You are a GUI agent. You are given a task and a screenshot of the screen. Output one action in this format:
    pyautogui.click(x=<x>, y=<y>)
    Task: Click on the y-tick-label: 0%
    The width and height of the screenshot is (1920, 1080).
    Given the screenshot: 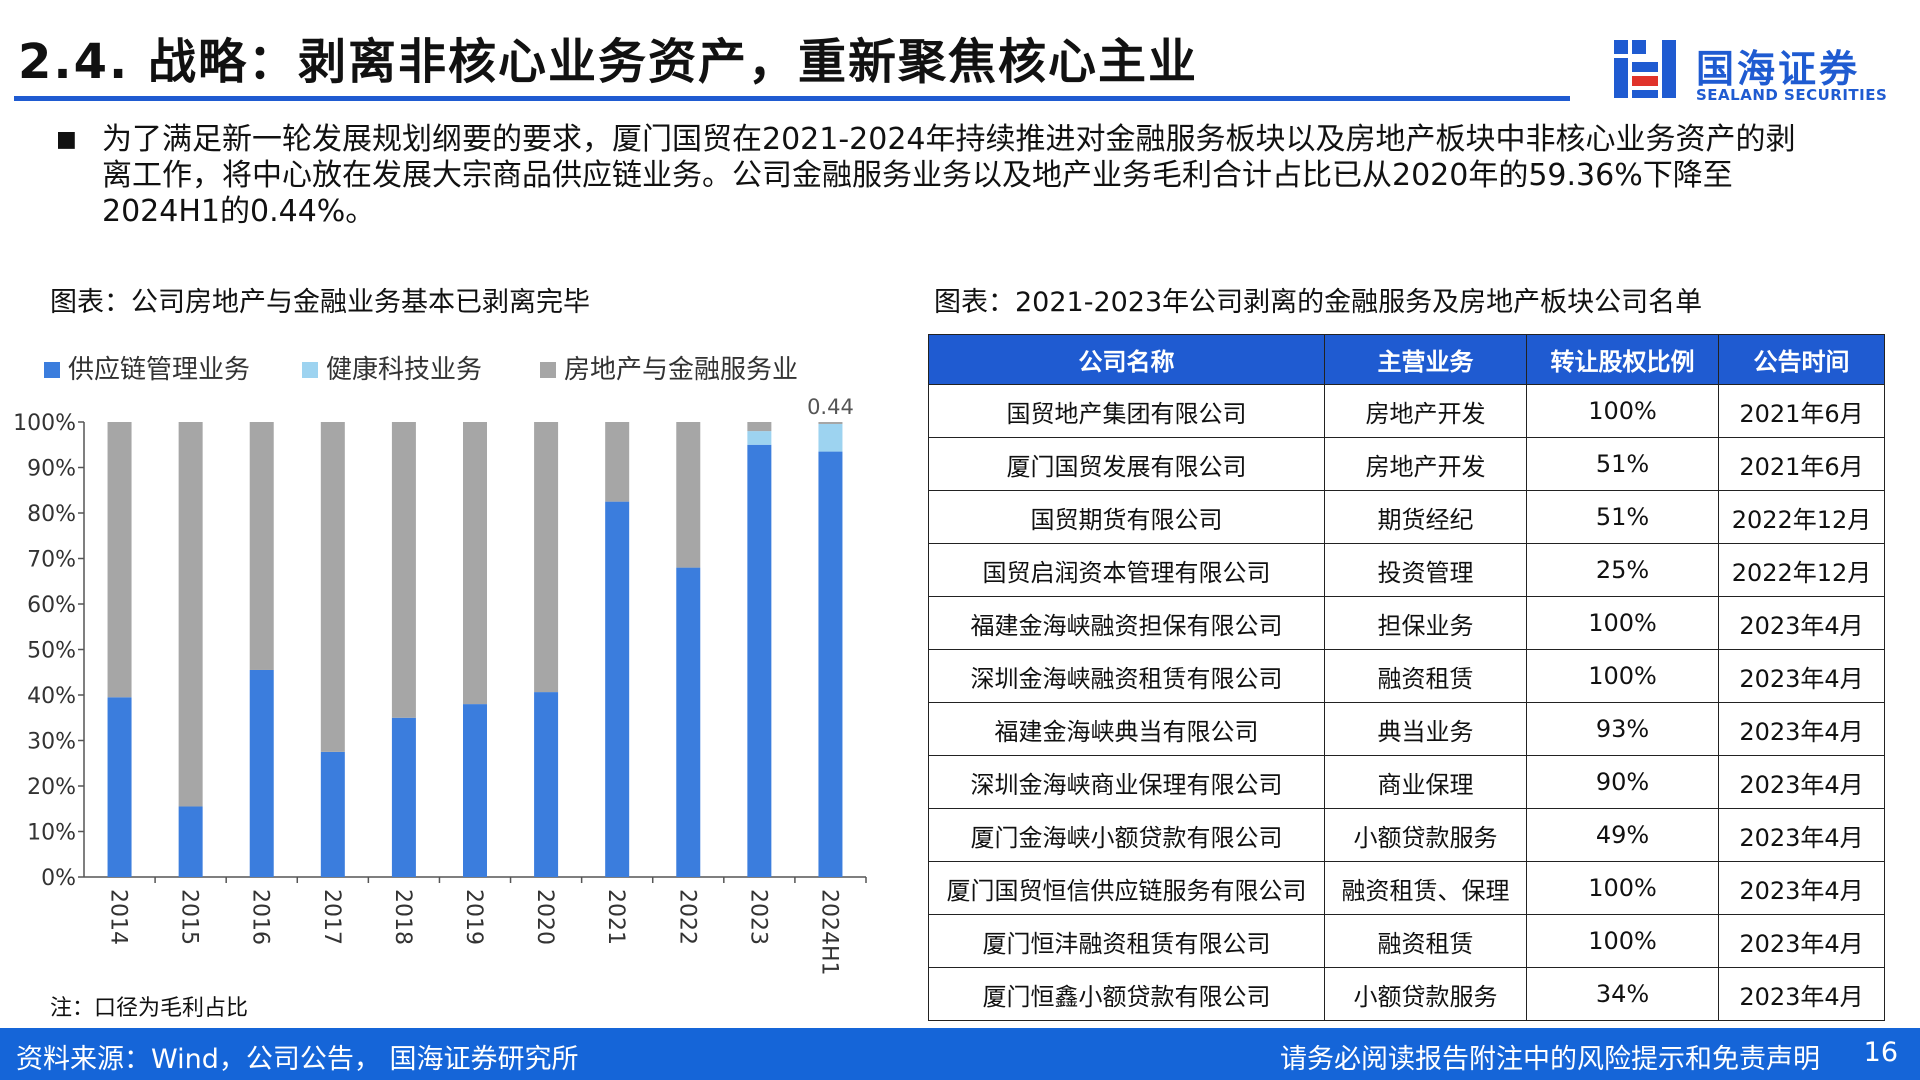 What is the action you would take?
    pyautogui.click(x=58, y=878)
    